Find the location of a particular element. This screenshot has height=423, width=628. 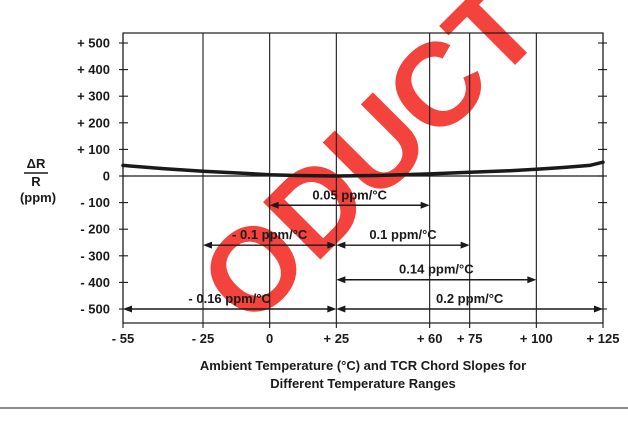

y-tick-label: - 200 is located at coordinates (95, 229).